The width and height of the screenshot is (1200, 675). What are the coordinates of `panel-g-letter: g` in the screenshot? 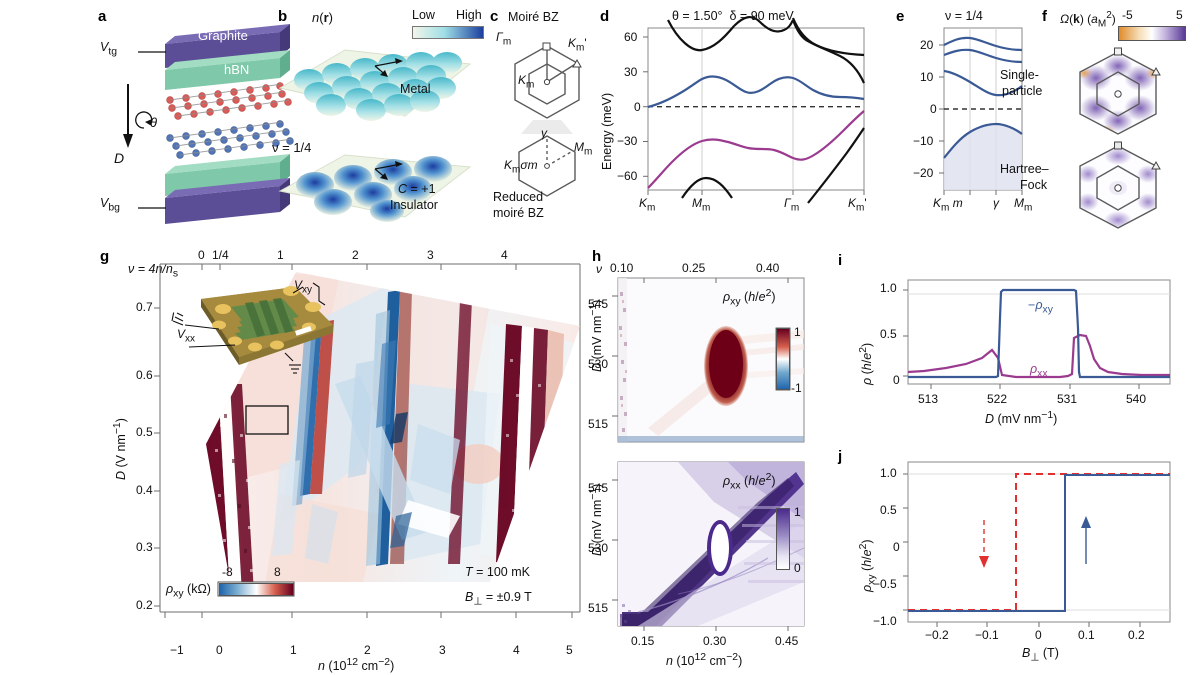 It's located at (105, 256).